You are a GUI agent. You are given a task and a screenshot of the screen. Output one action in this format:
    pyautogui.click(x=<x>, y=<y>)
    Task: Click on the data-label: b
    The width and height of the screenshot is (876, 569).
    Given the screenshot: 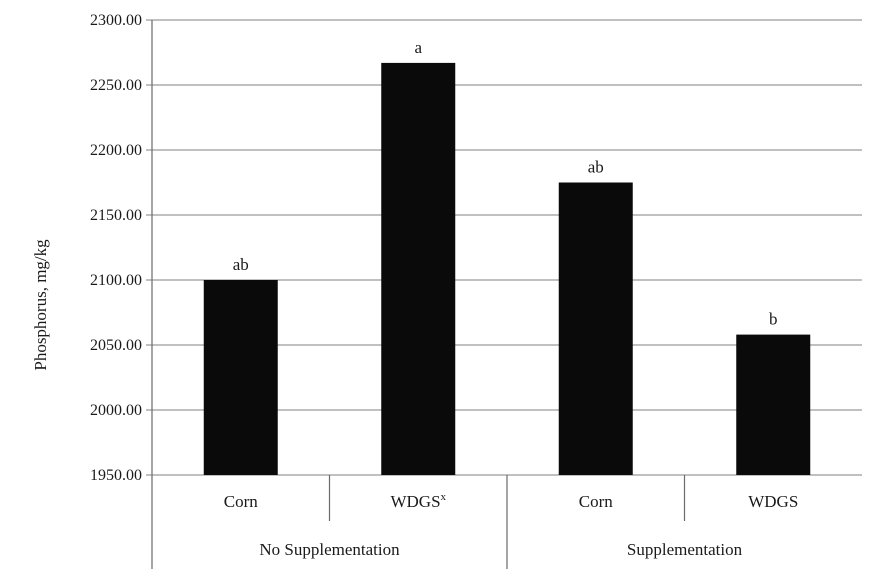 What is the action you would take?
    pyautogui.click(x=773, y=319)
    